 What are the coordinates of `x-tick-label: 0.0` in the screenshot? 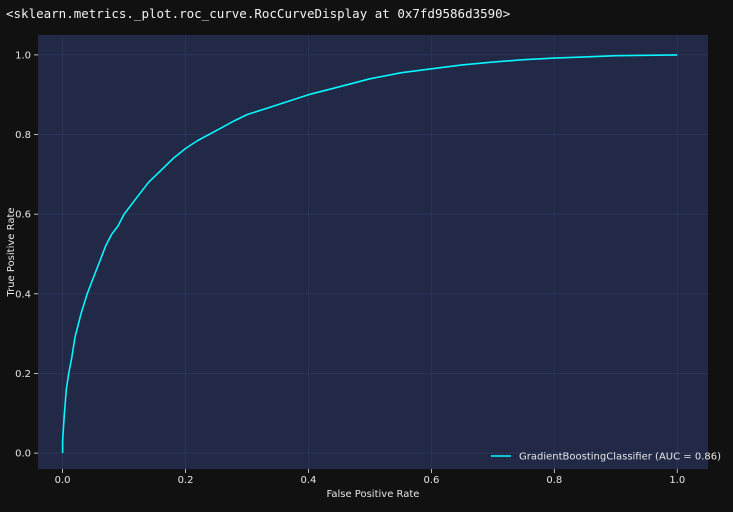 It's located at (63, 480).